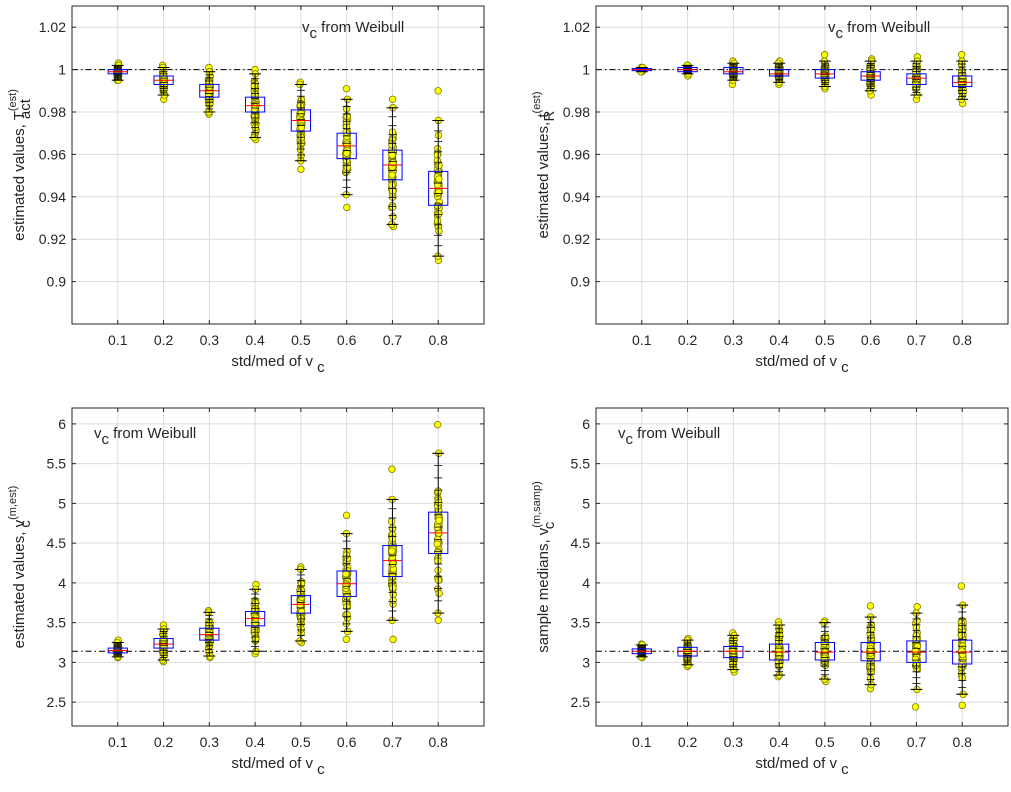 The image size is (1011, 792). I want to click on y-axis-label: estimated values, v(m,est)c, so click(20, 567).